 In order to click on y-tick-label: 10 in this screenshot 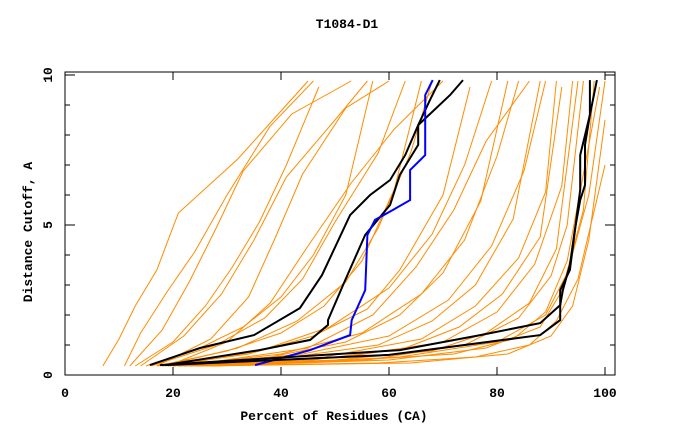, I will do `click(48, 75)`.